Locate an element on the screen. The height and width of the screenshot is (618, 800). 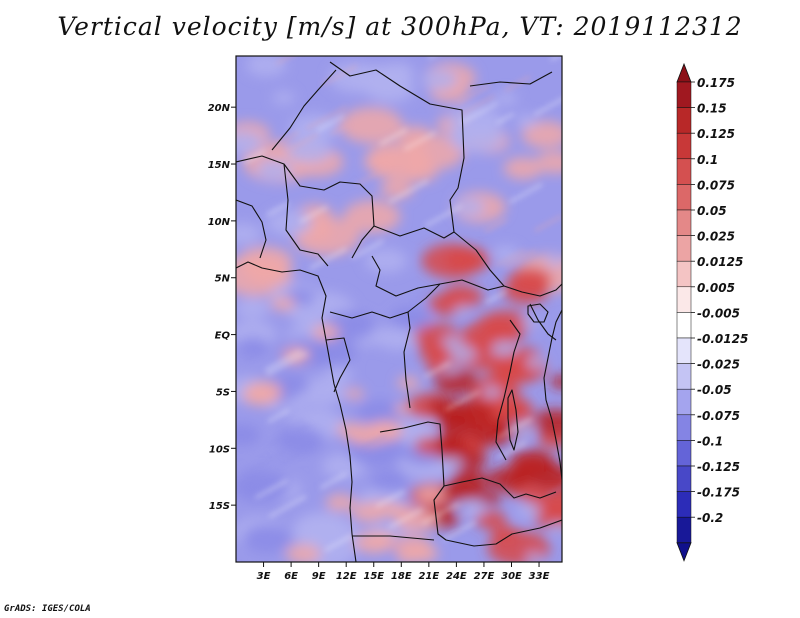
lat-label: 5N is located at coordinates (223, 279).